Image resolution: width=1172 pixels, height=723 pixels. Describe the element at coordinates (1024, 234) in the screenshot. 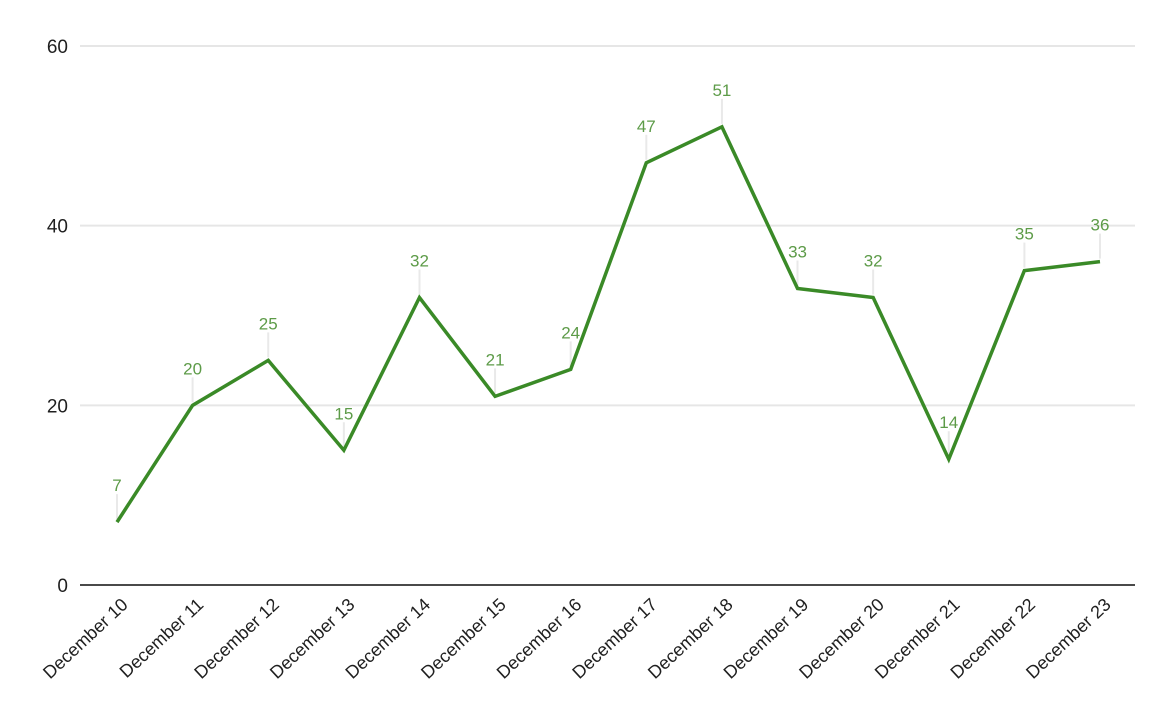

I see `data-label: 35` at that location.